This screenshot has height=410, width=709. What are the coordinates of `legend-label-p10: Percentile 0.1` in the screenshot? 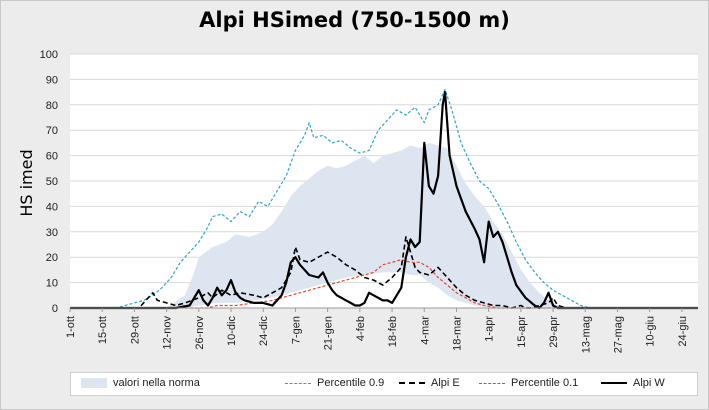 It's located at (545, 383).